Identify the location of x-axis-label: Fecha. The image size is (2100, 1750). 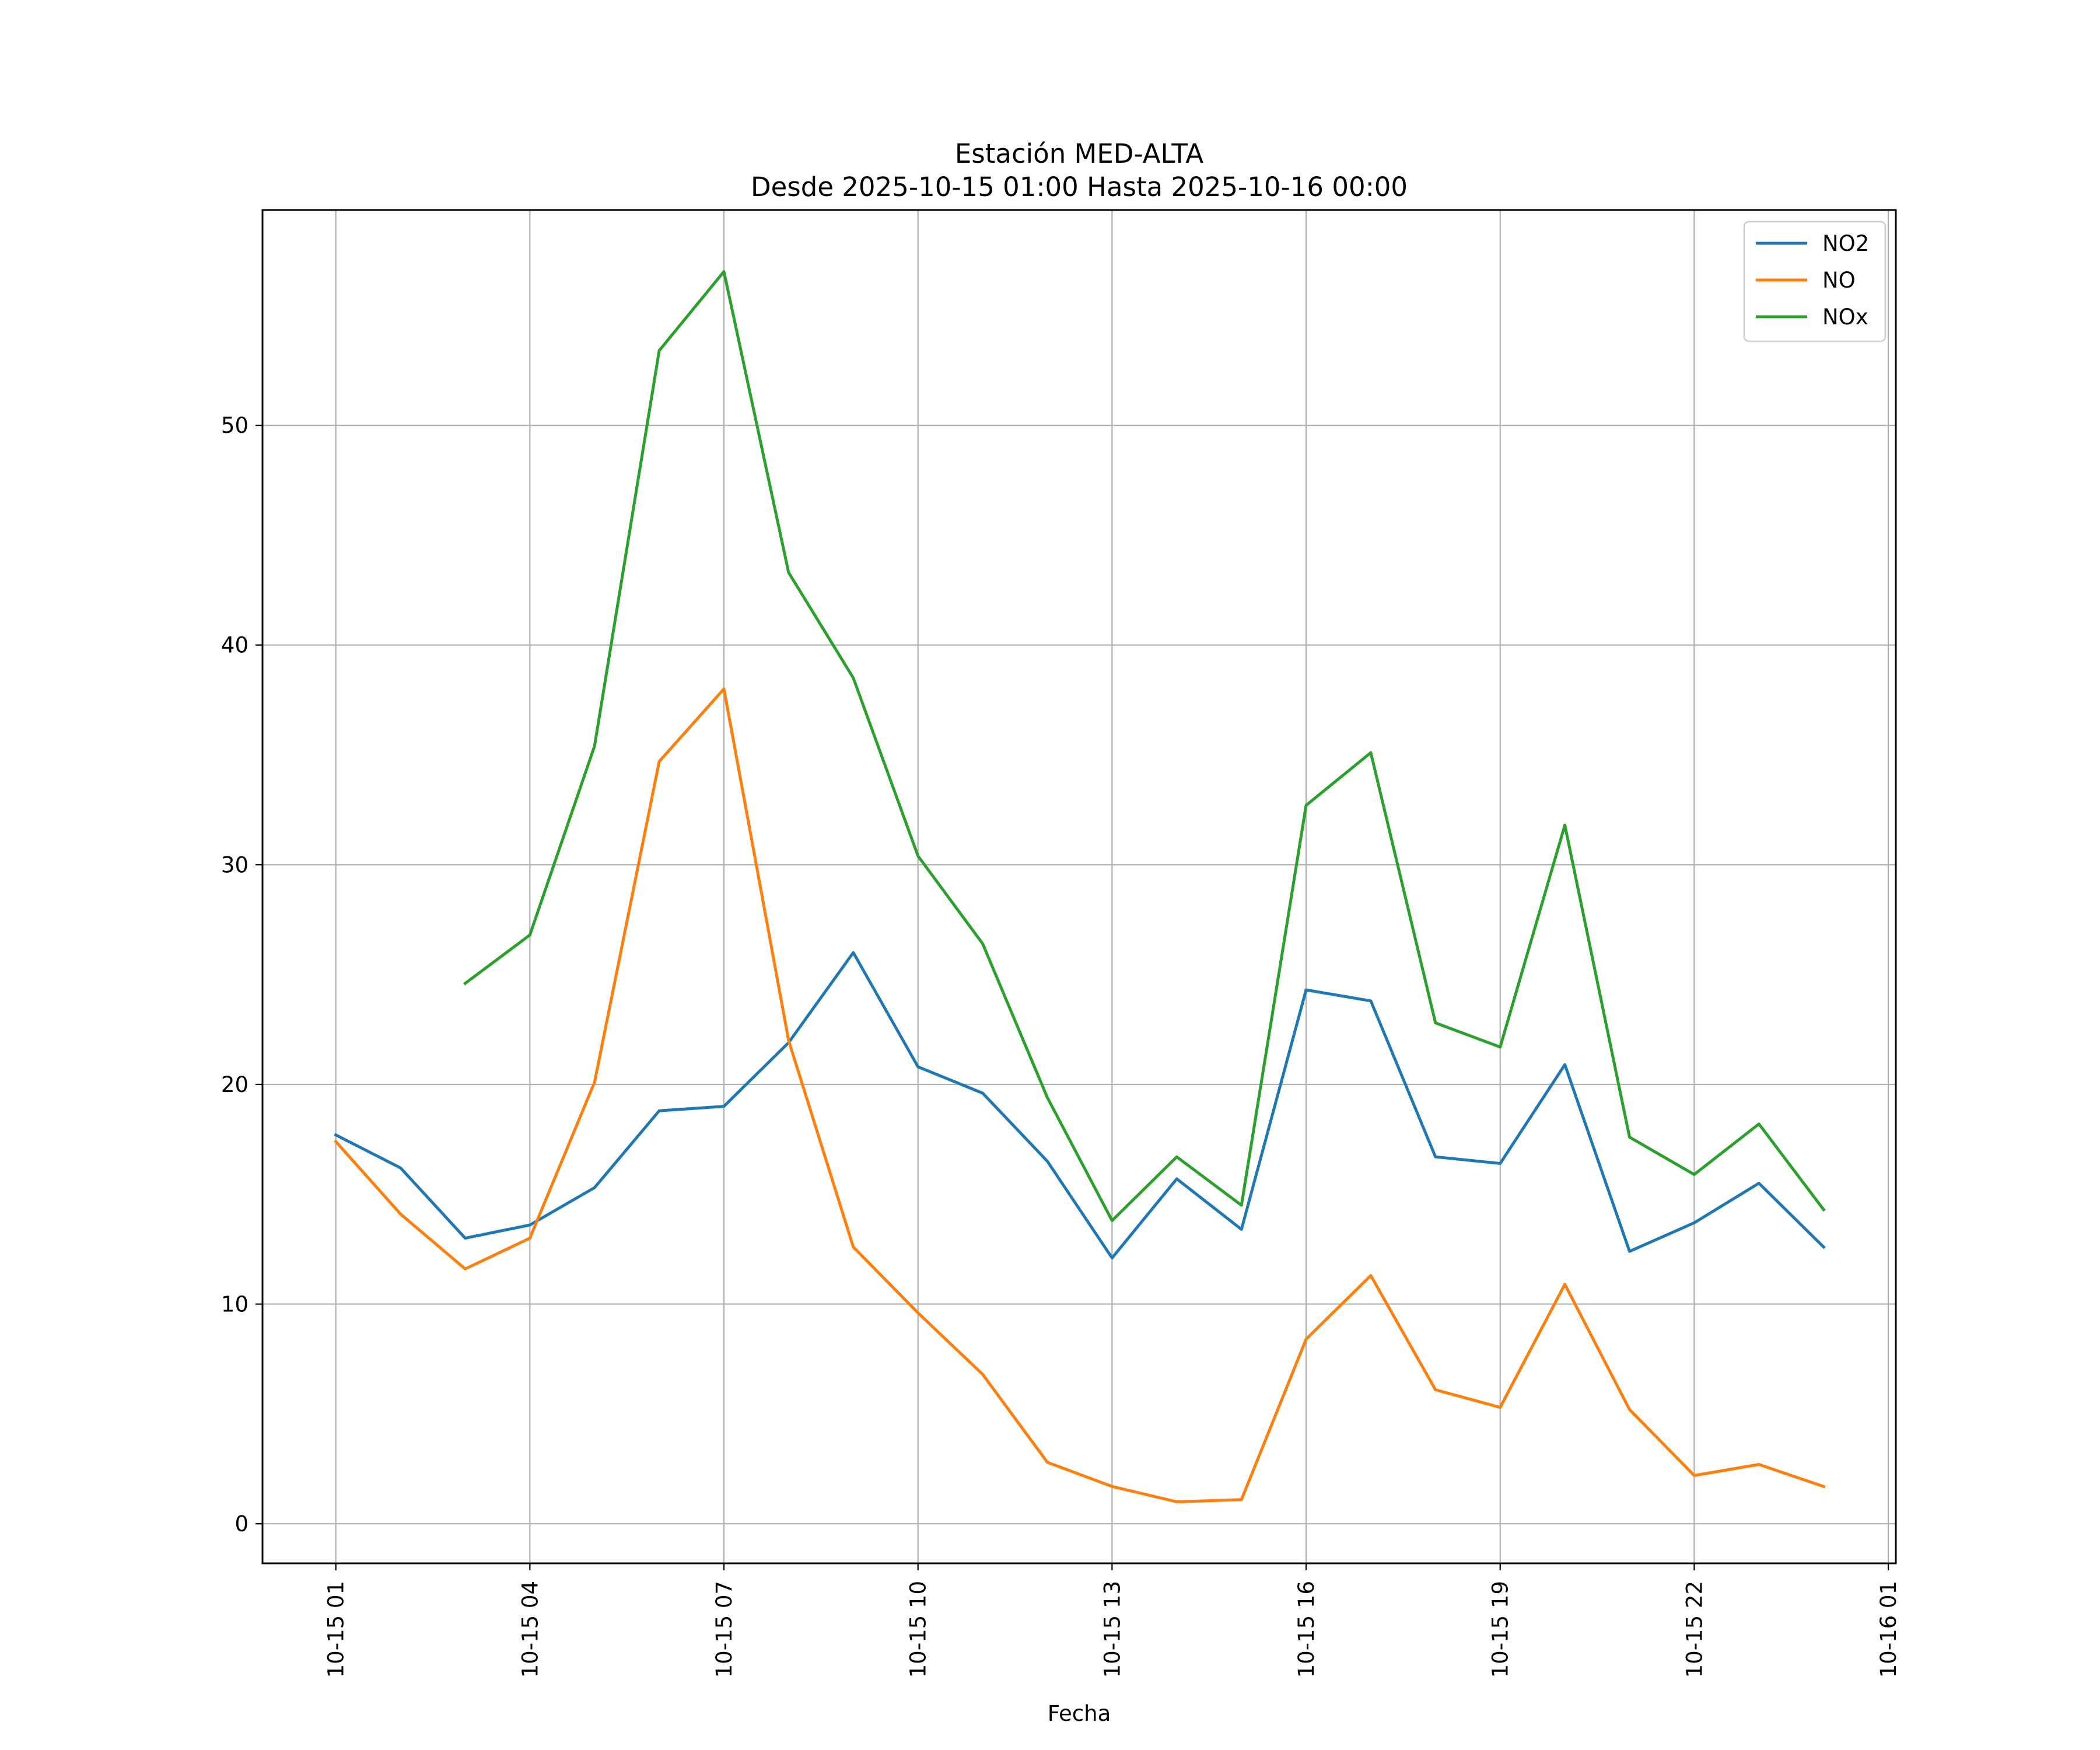
(1079, 1713).